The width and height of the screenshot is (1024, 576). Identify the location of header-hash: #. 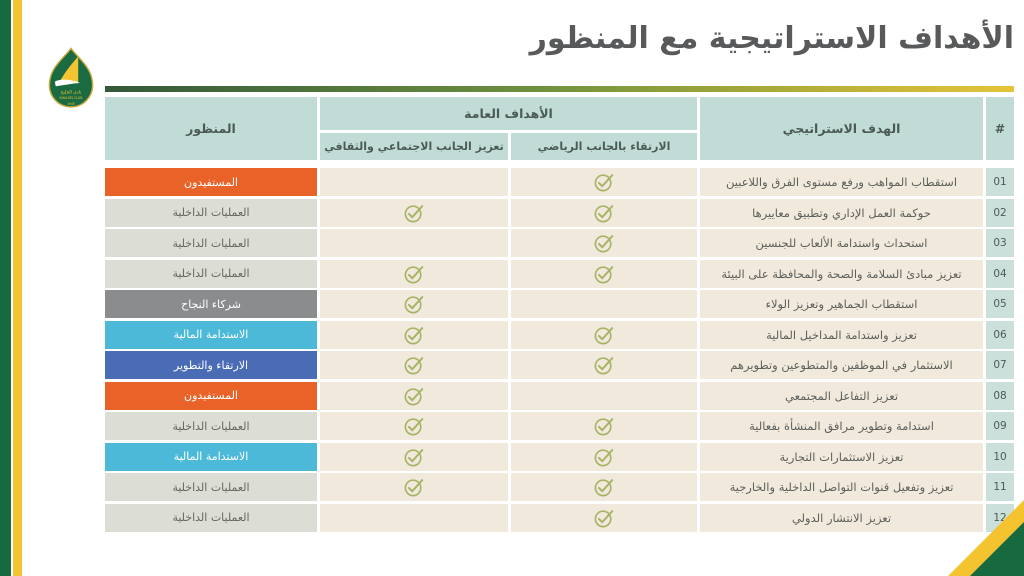
(1000, 128).